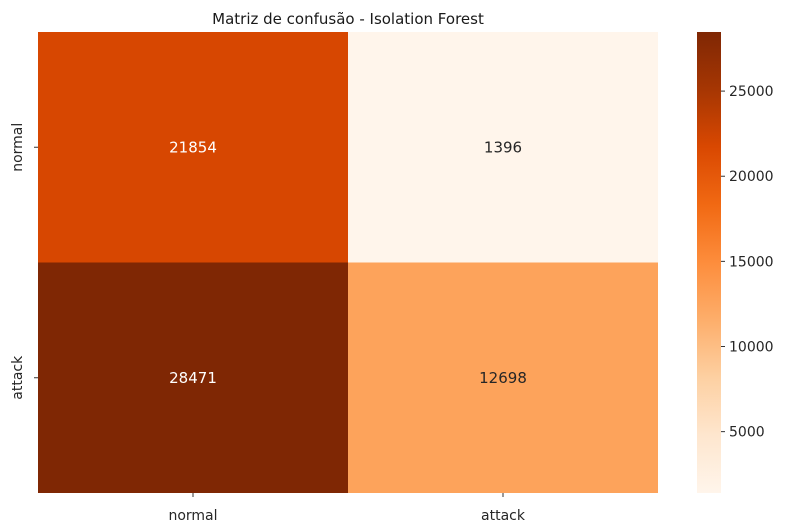  What do you see at coordinates (24, 261) in the screenshot?
I see `y-axis-ticks: normal attack` at bounding box center [24, 261].